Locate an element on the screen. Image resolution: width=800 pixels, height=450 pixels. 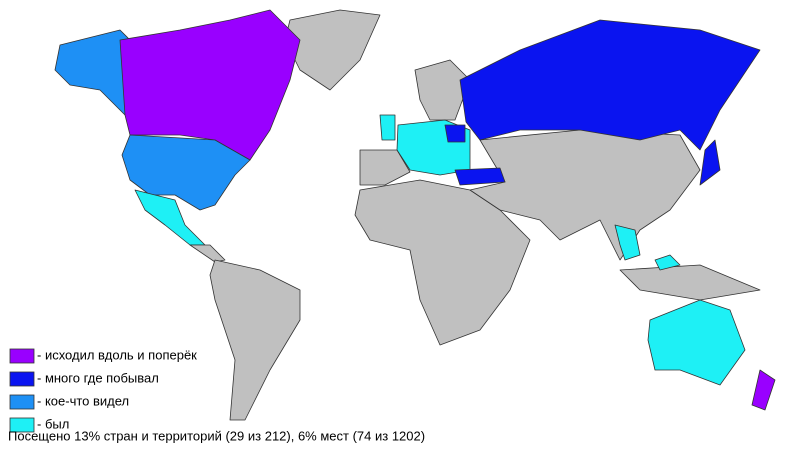
legend-label: - был is located at coordinates (53, 423).